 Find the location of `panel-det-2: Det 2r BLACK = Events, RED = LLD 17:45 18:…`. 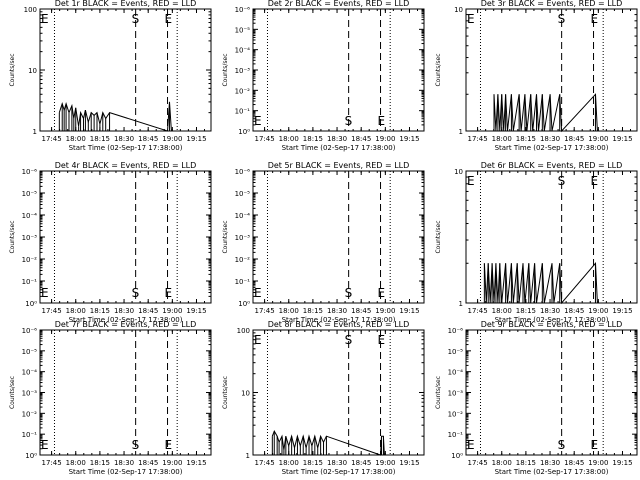

panel-det-2: Det 2r BLACK = Events, RED = LLD 17:45 18:… is located at coordinates (323, 76).